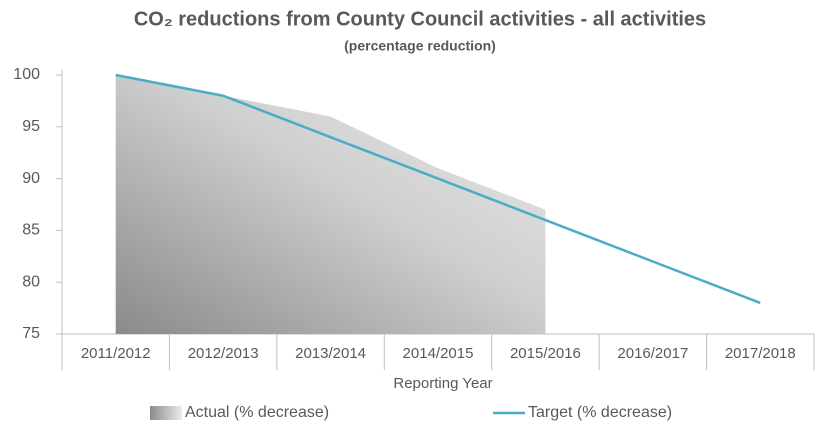  I want to click on y-tick-label: 85, so click(31, 230).